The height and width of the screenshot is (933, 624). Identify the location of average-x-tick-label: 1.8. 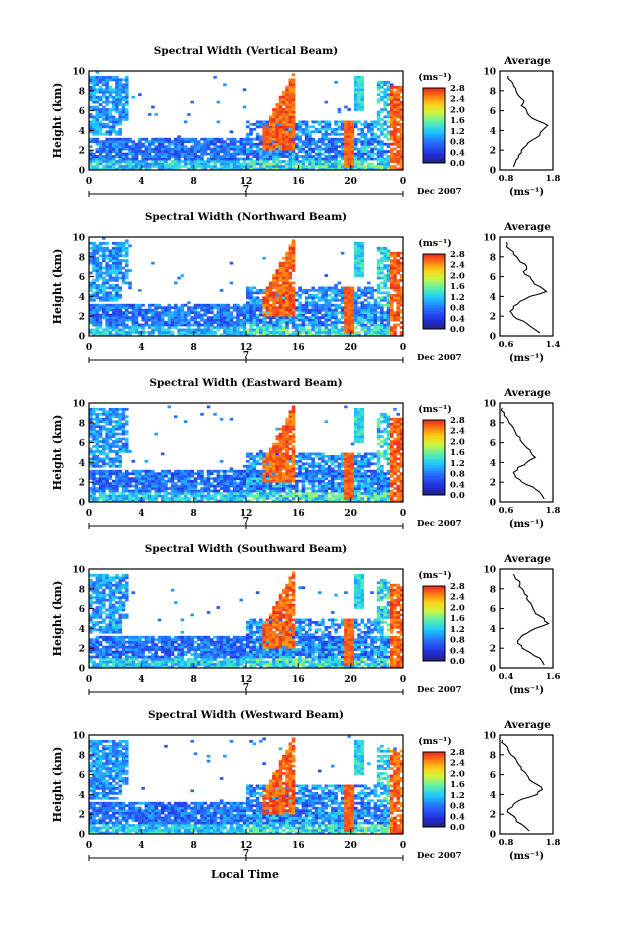
(553, 179).